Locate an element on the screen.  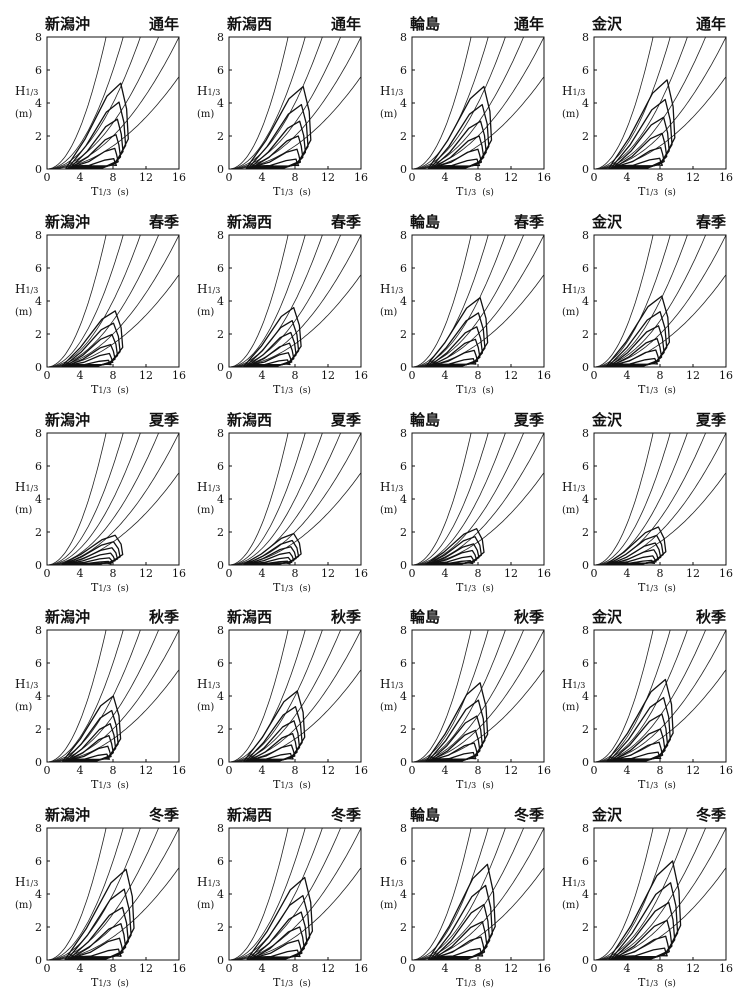
panel-season-title: 冬季 is located at coordinates (529, 815).